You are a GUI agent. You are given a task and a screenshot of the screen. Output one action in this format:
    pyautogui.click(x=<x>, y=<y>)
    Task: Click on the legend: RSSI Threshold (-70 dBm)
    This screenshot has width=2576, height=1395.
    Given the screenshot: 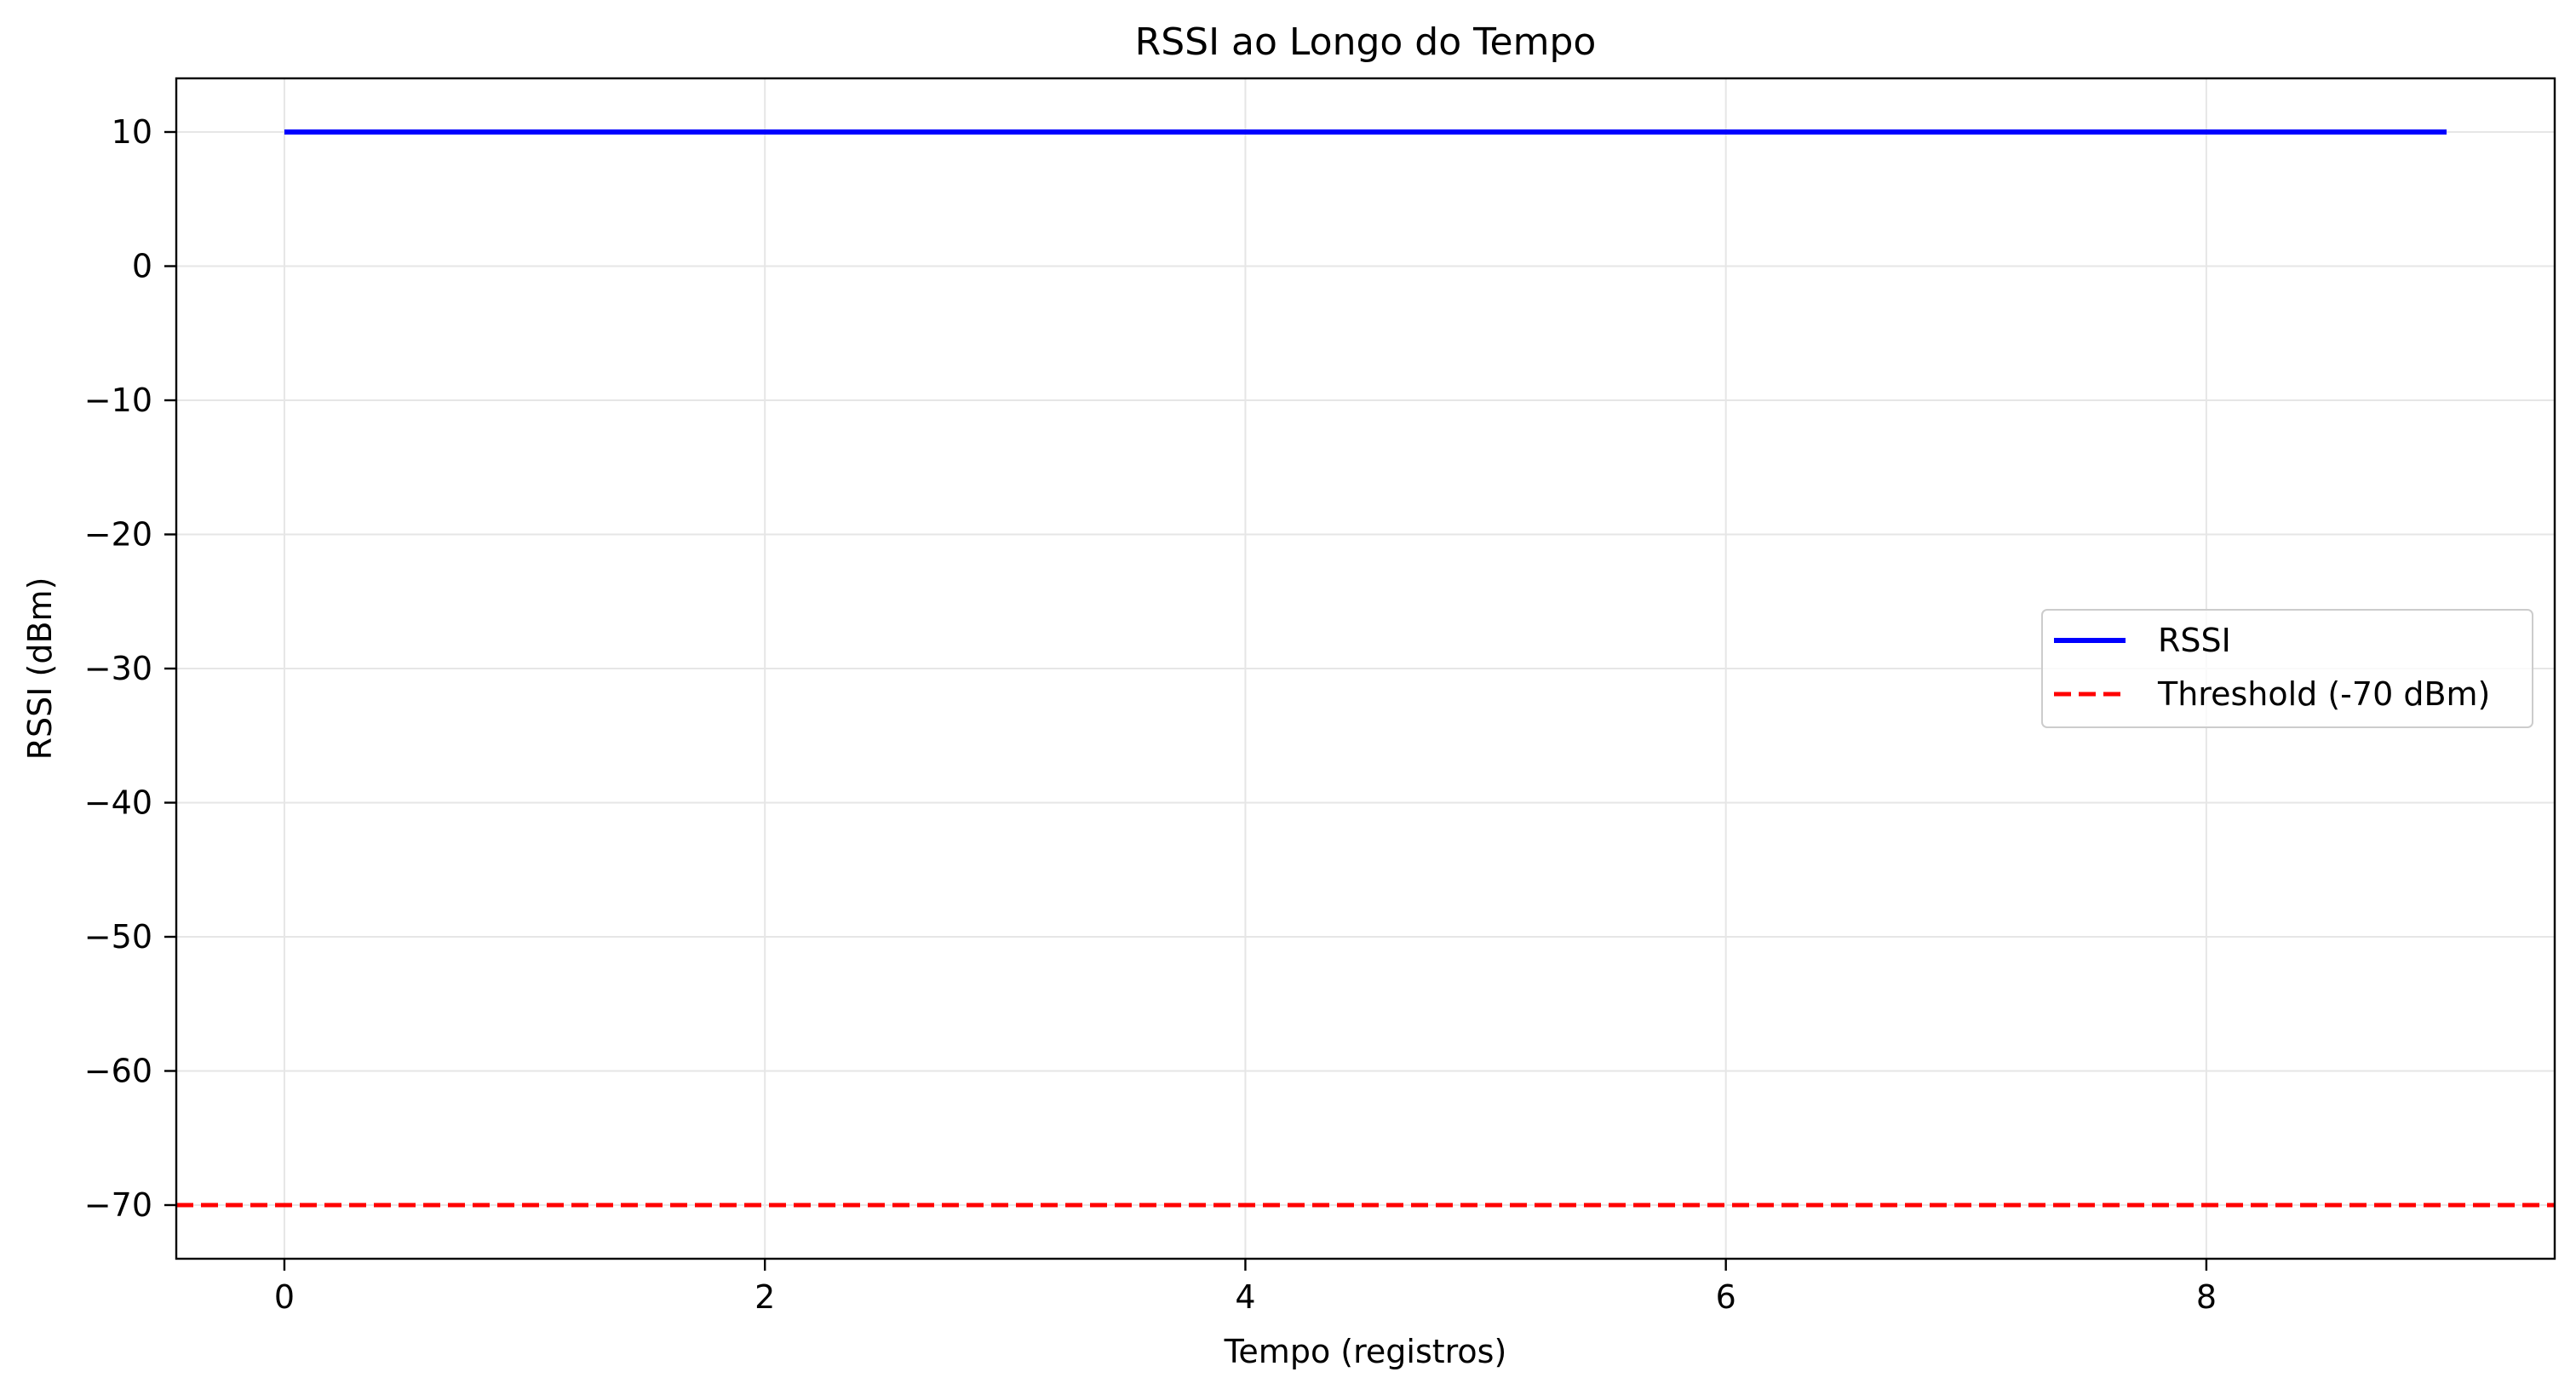 What is the action you would take?
    pyautogui.click(x=2287, y=668)
    